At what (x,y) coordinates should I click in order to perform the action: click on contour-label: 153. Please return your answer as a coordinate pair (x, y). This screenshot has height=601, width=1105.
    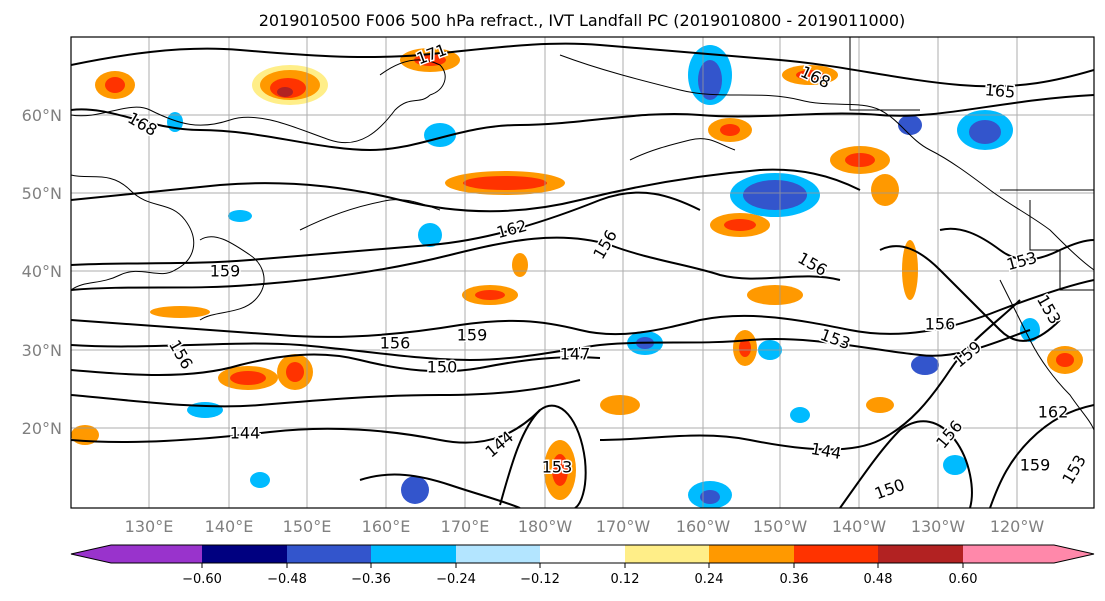
    Looking at the image, I should click on (557, 467).